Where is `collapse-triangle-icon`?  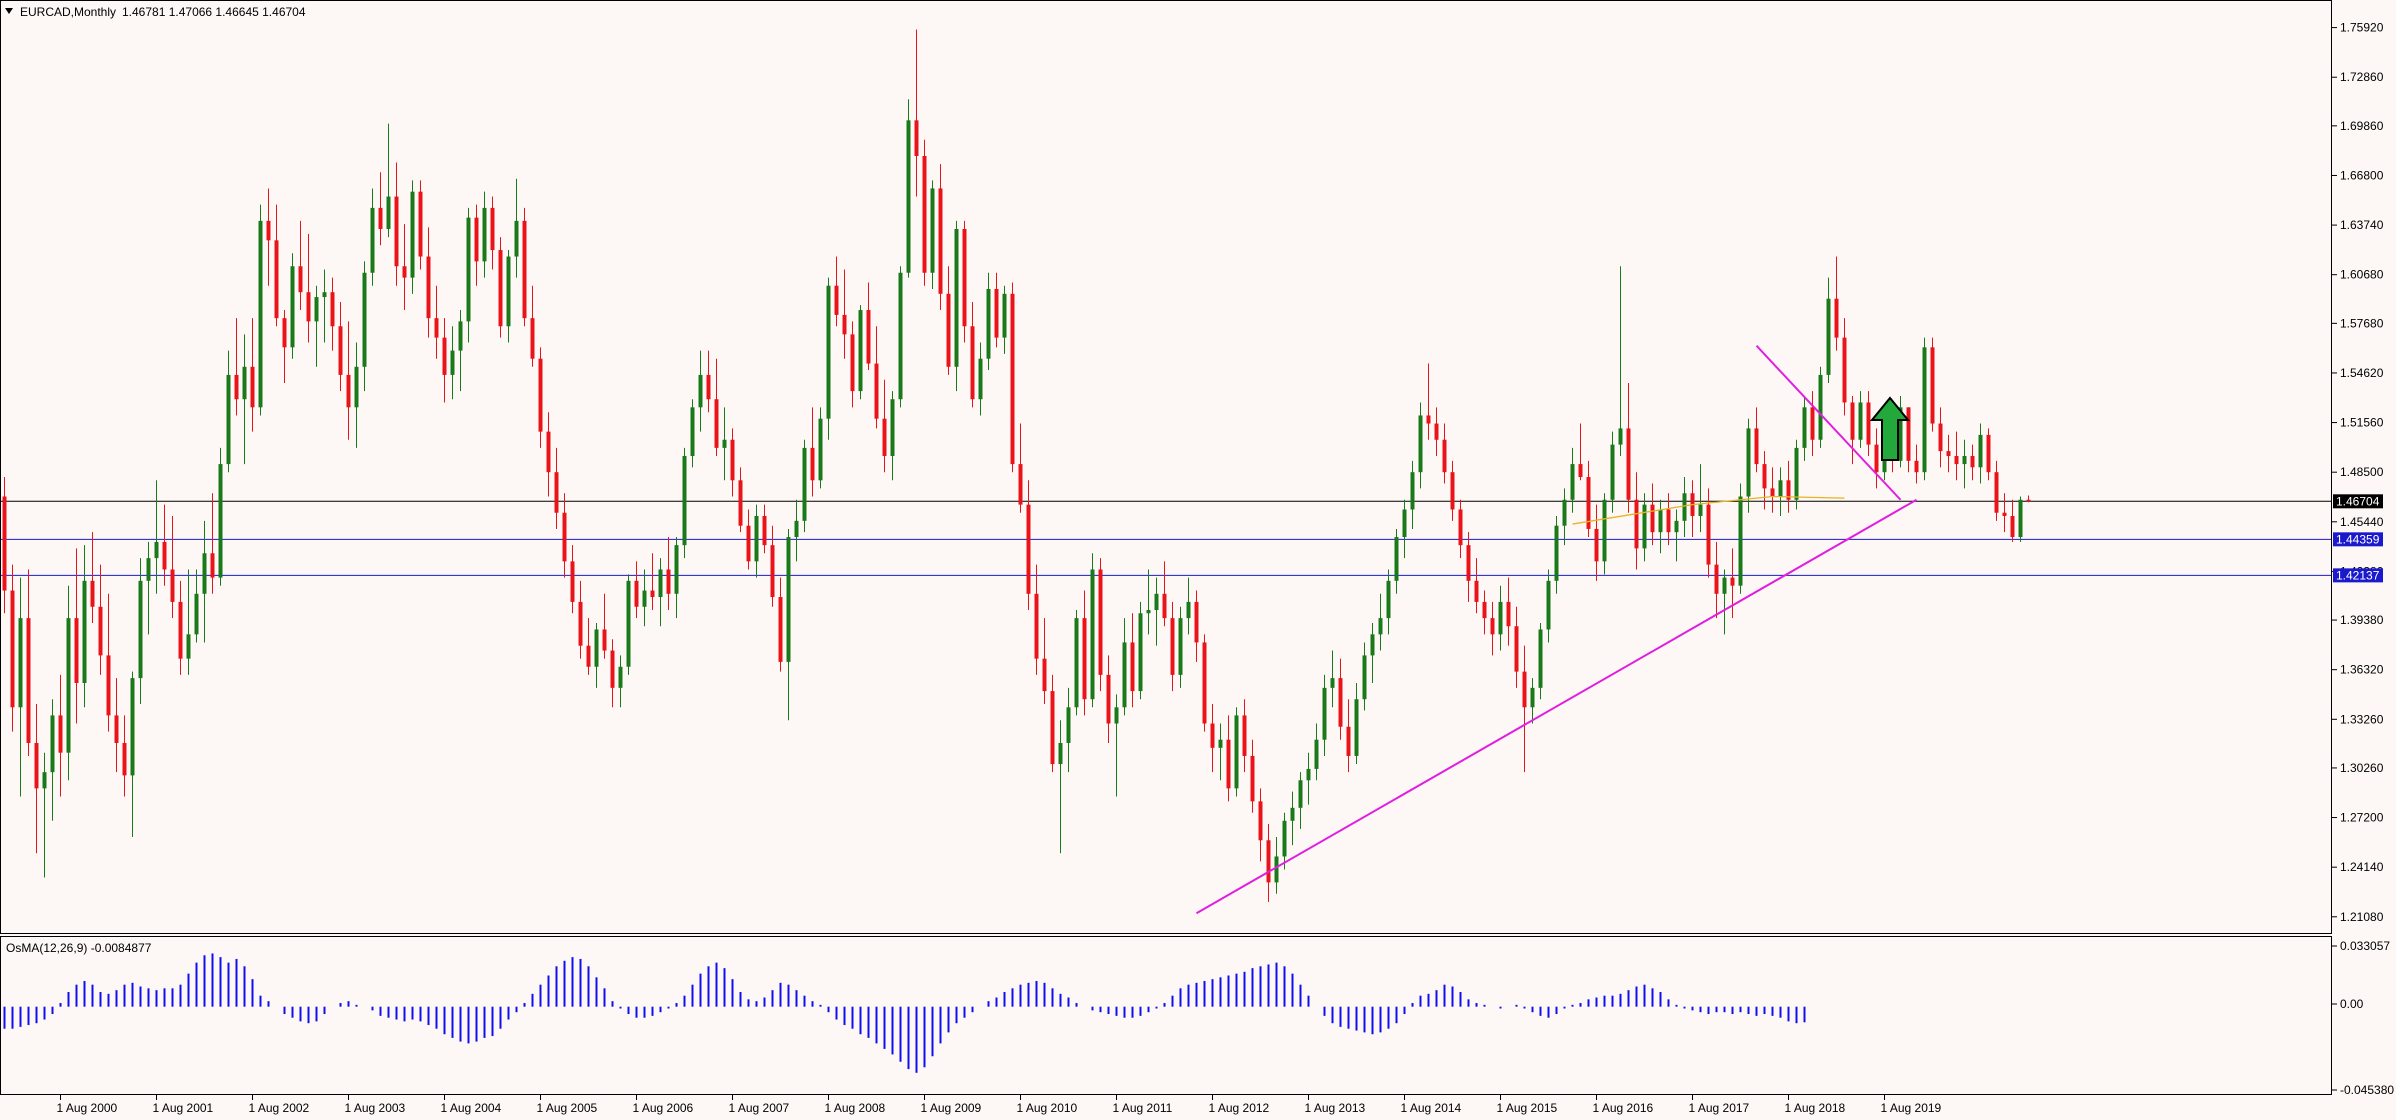
collapse-triangle-icon is located at coordinates (9, 11).